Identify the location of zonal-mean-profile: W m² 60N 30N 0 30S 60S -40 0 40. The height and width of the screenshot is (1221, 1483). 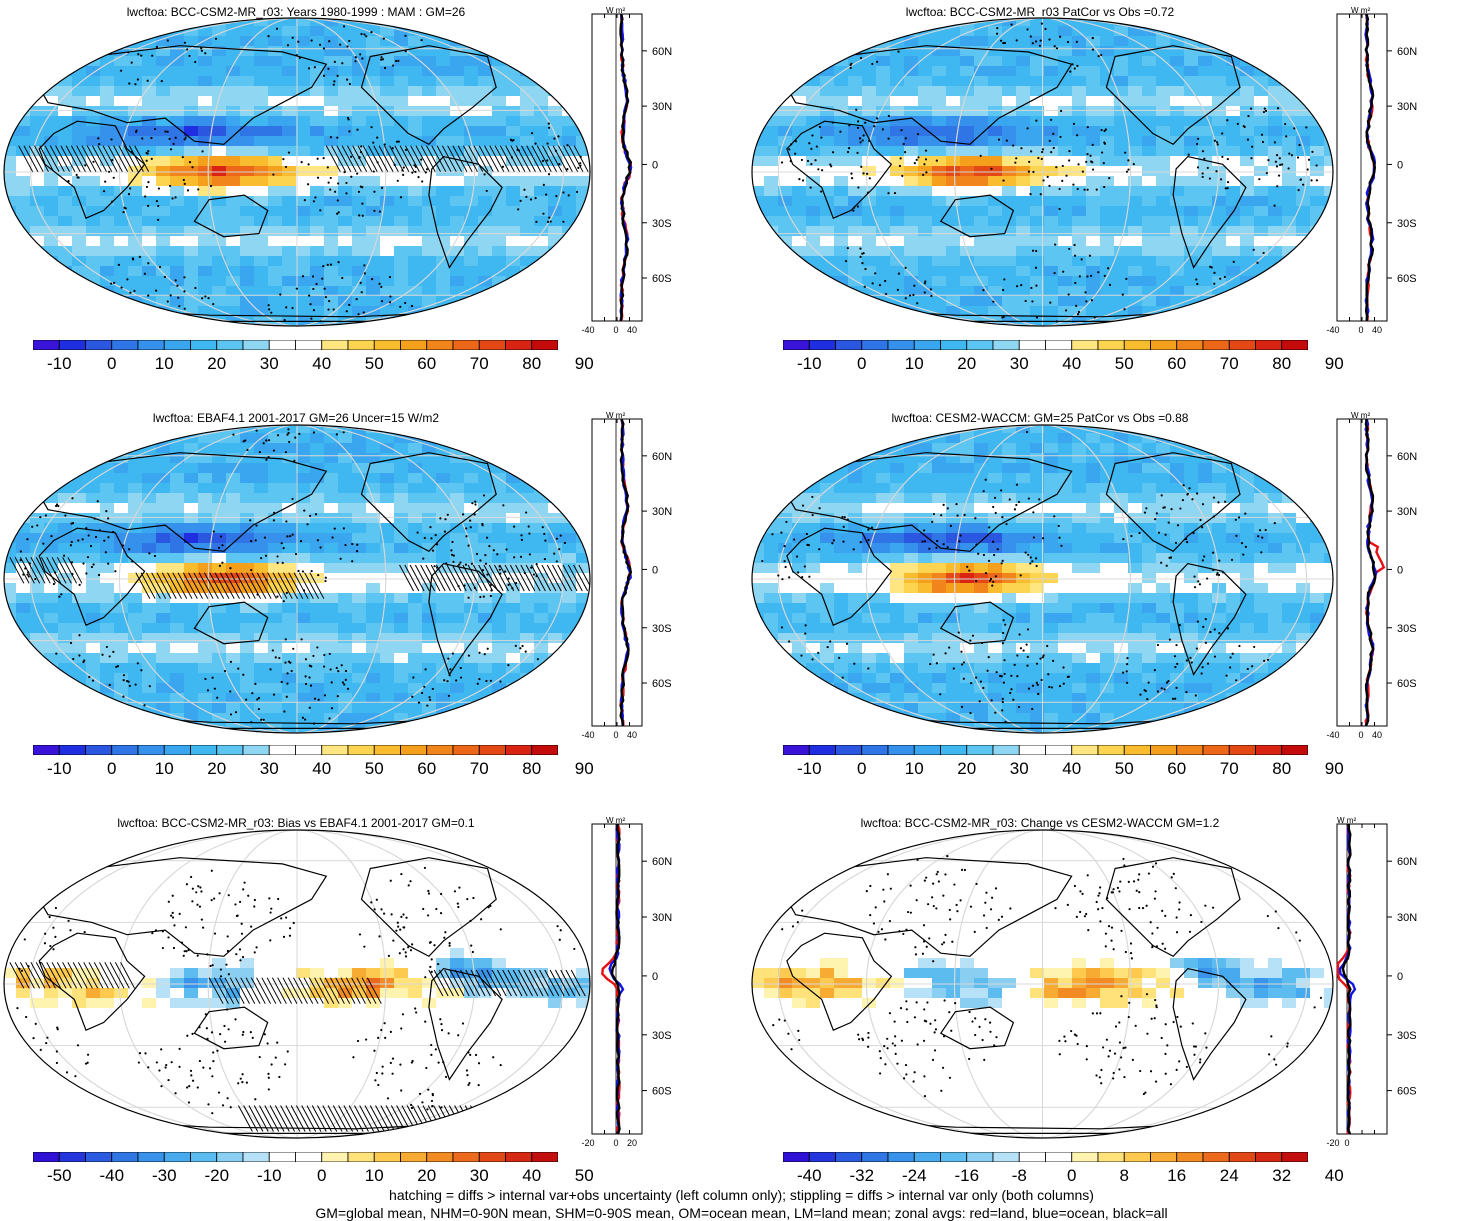
(626, 575).